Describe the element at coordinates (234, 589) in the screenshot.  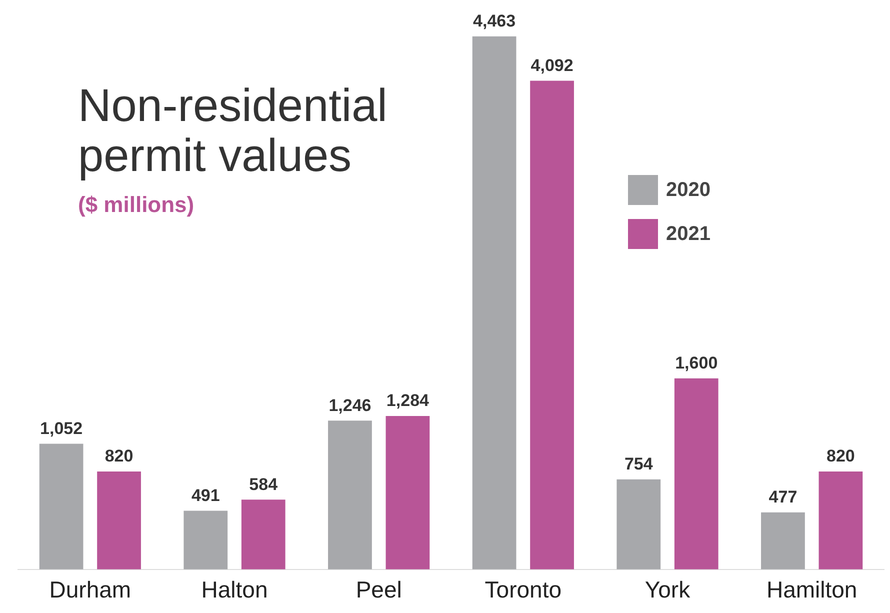
I see `x-tick-label: Halton` at that location.